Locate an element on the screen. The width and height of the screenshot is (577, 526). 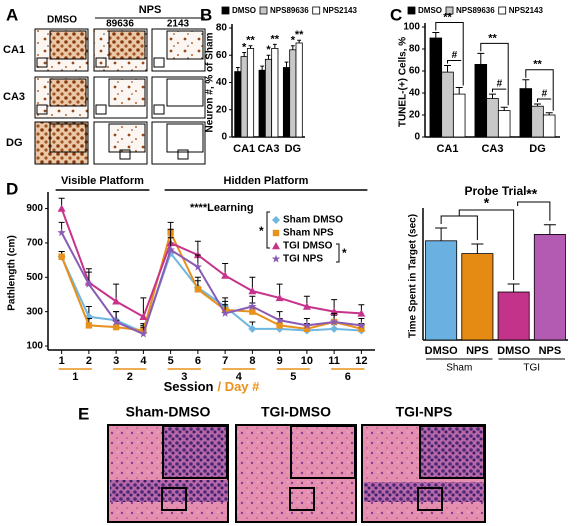
legend-label: Sham DMSO is located at coordinates (313, 220).